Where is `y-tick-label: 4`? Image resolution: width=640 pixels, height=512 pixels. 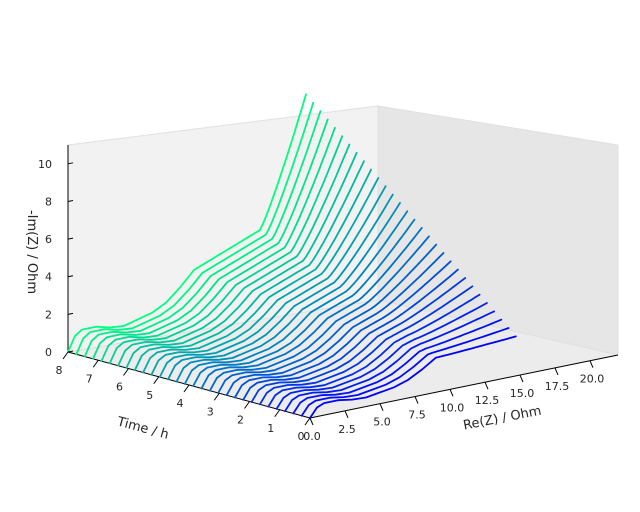 y-tick-label: 4 is located at coordinates (180, 403).